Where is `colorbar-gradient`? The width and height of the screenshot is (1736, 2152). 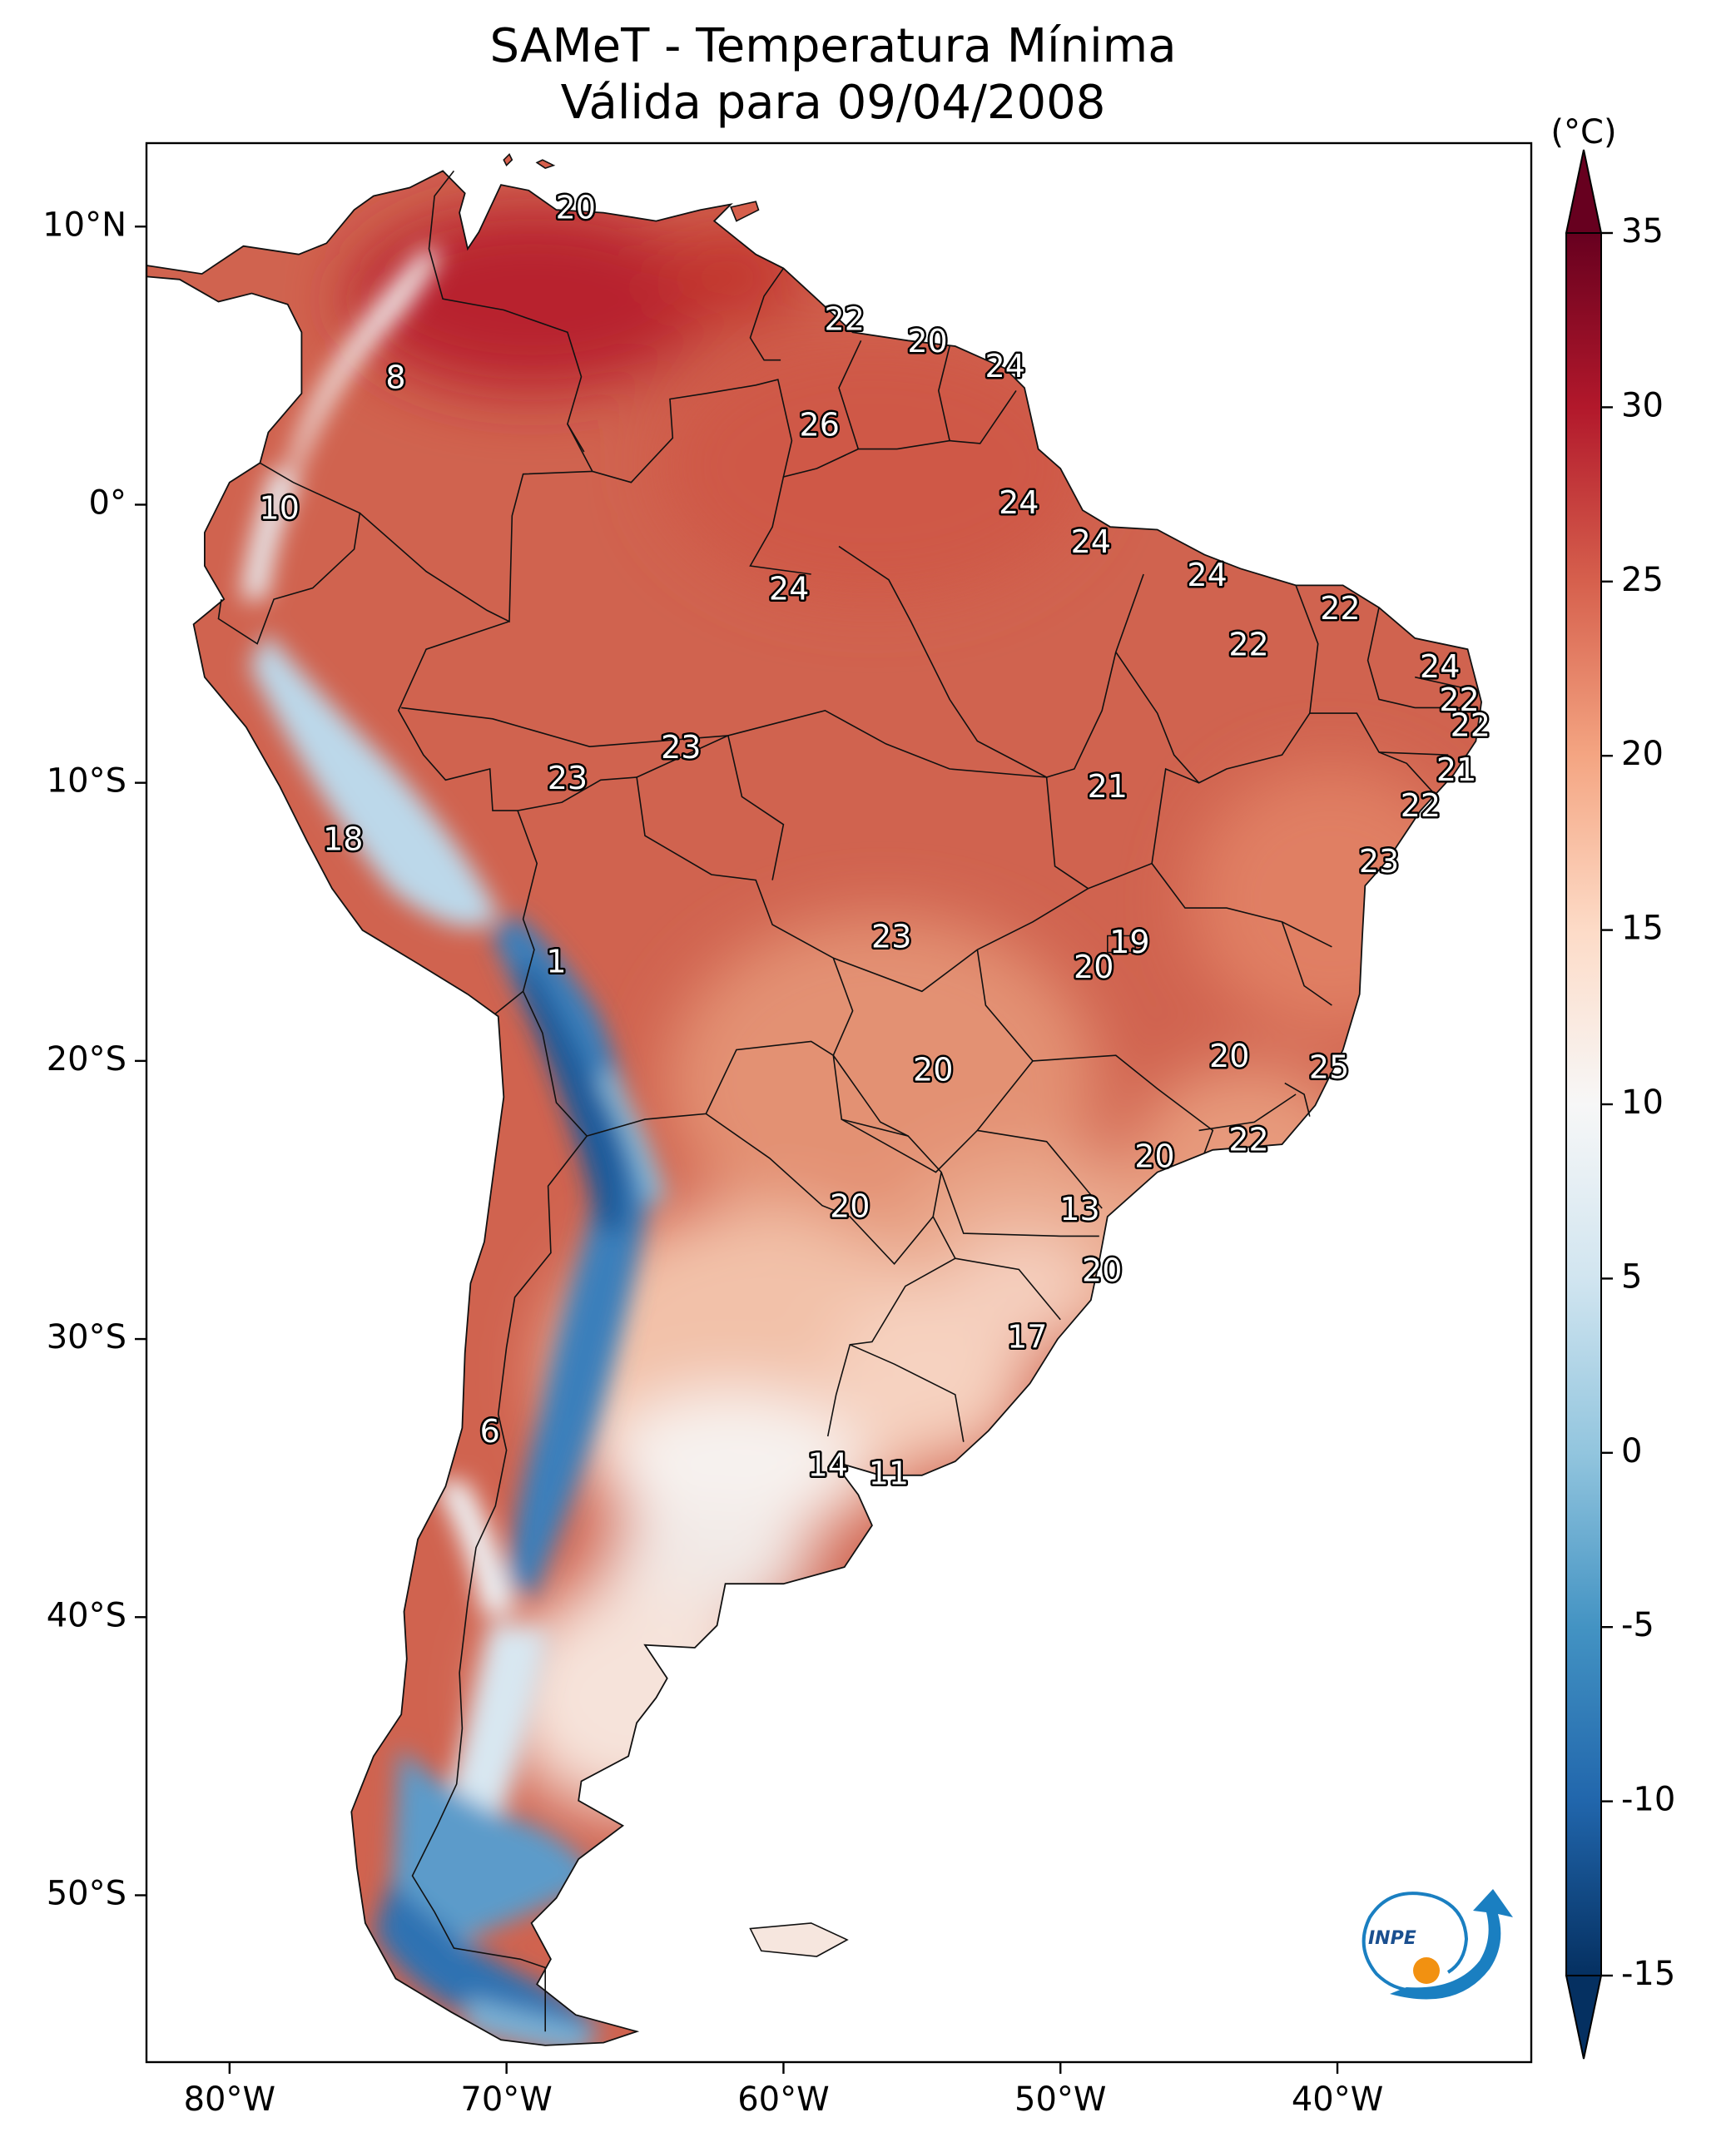
colorbar-gradient is located at coordinates (1584, 1104).